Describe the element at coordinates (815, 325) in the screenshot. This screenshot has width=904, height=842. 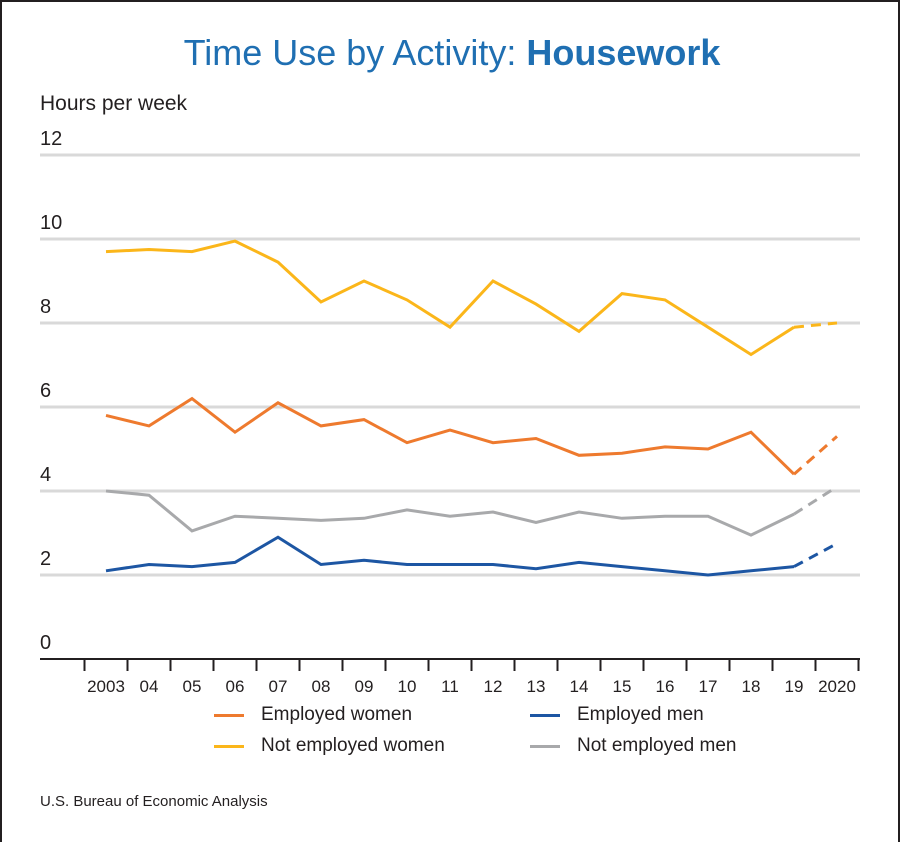
I see `series-dashed-not_employed_women` at that location.